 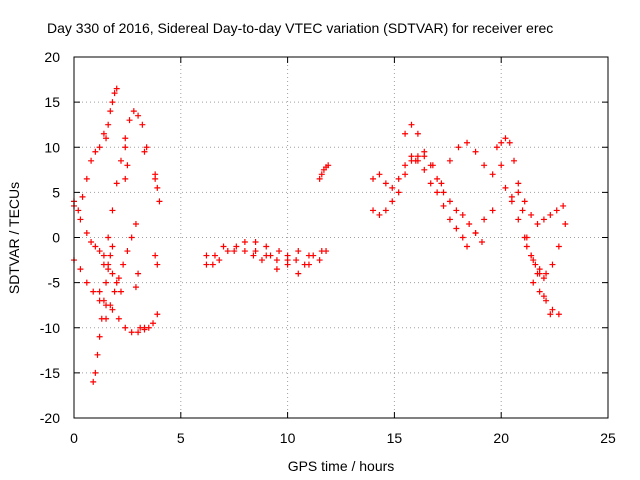 I want to click on series-arc-u, so click(x=520, y=208).